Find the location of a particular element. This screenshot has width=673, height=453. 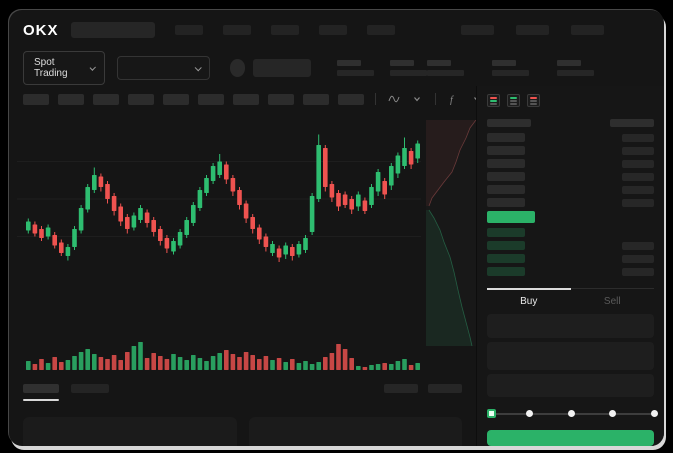

amount-slider is located at coordinates (572, 413).